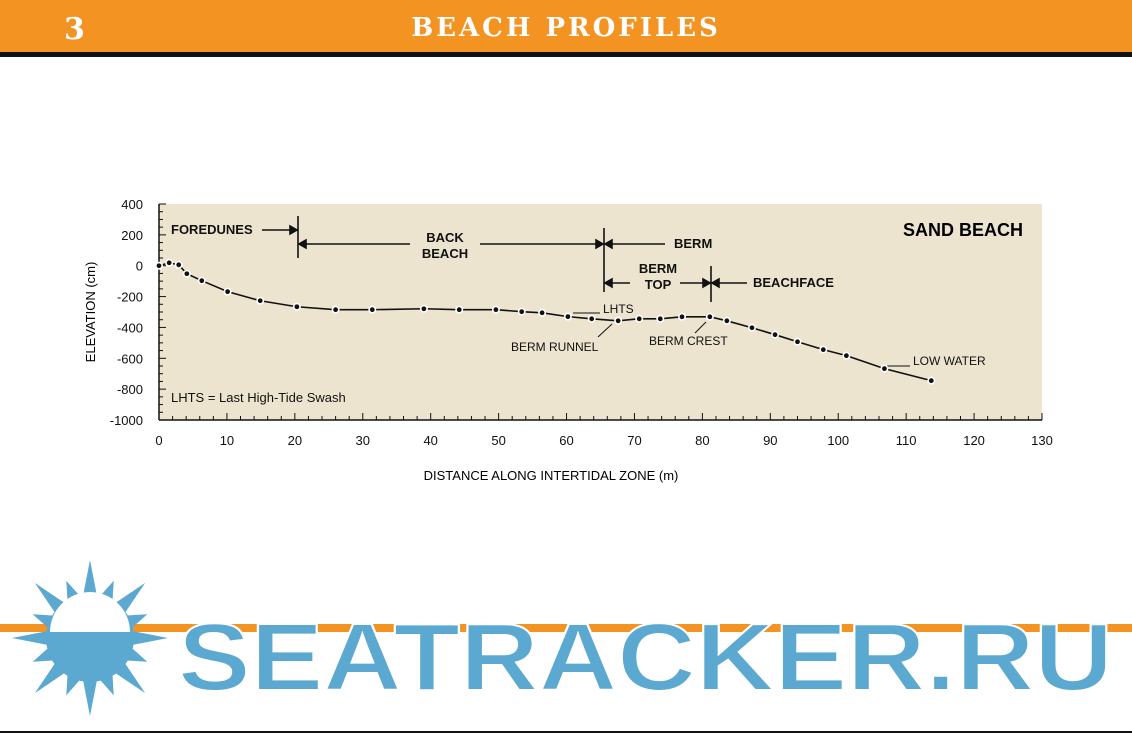 The height and width of the screenshot is (735, 1132). What do you see at coordinates (132, 235) in the screenshot?
I see `y-tick-label: 200` at bounding box center [132, 235].